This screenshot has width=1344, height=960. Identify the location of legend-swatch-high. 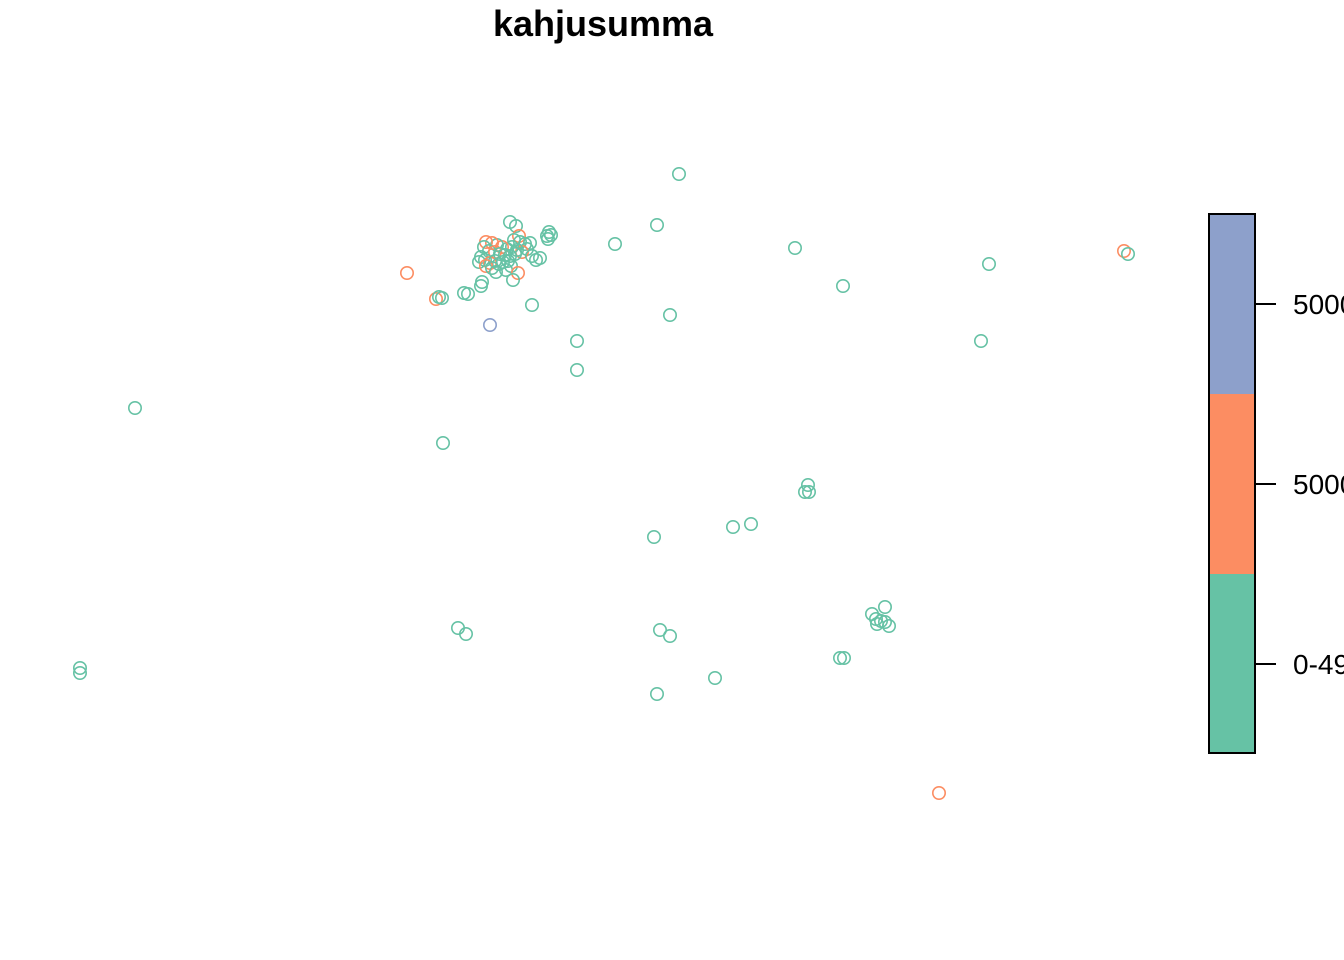
(1232, 304).